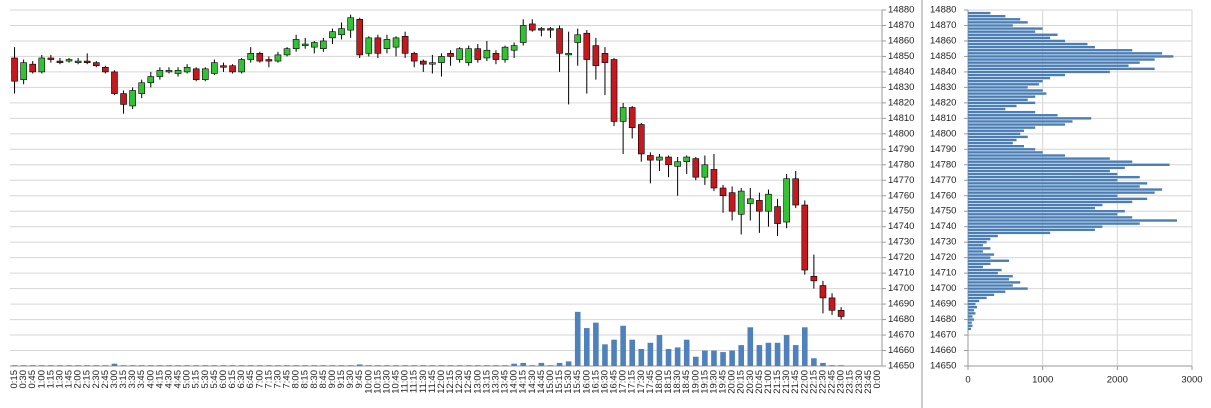 Image resolution: width=1211 pixels, height=408 pixels. What do you see at coordinates (759, 382) in the screenshot?
I see `x-tick-label: 20:45` at bounding box center [759, 382].